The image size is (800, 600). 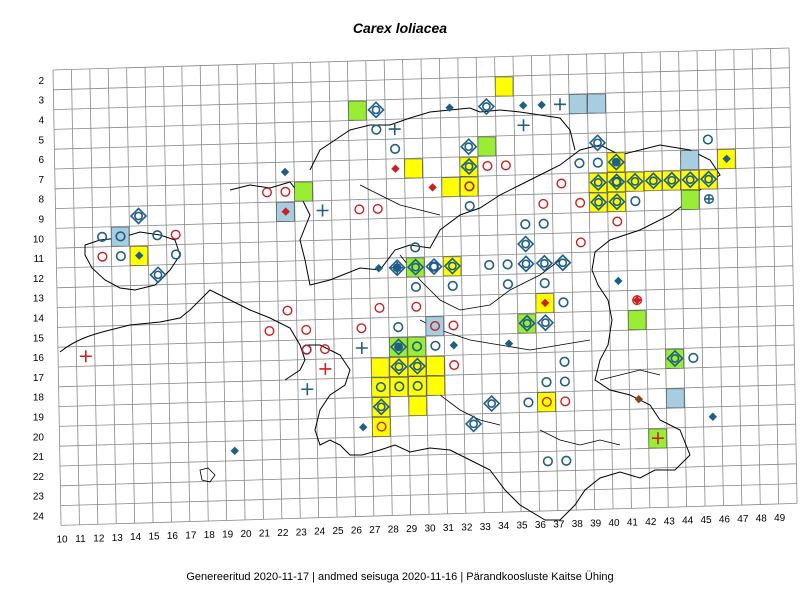 I want to click on map-title: Carex loliacea, so click(x=400, y=28).